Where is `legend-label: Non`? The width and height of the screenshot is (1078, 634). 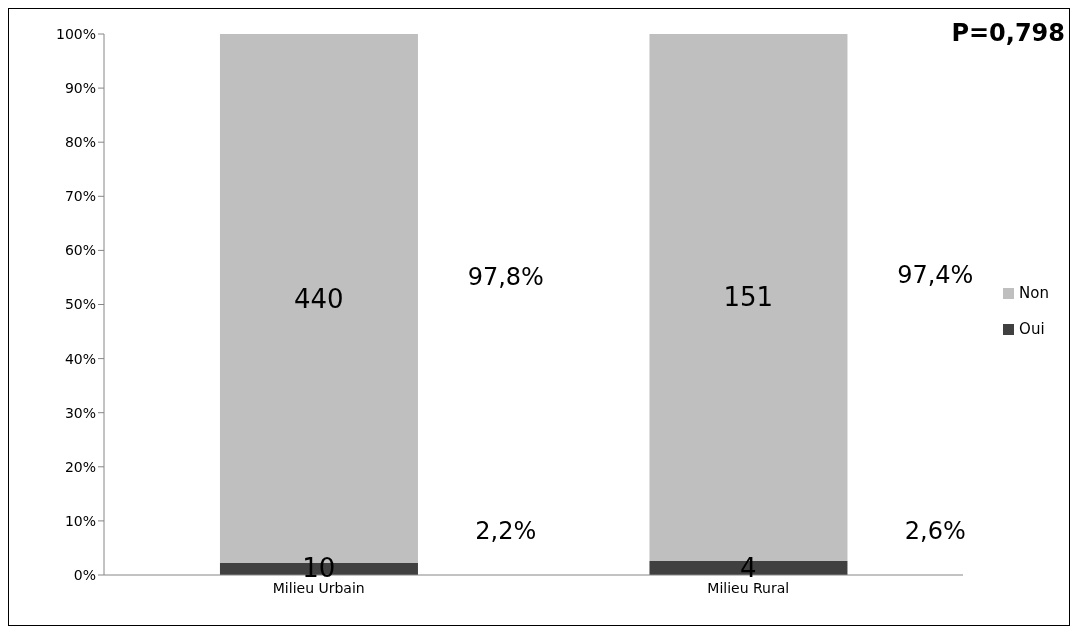 legend-label: Non is located at coordinates (1034, 293).